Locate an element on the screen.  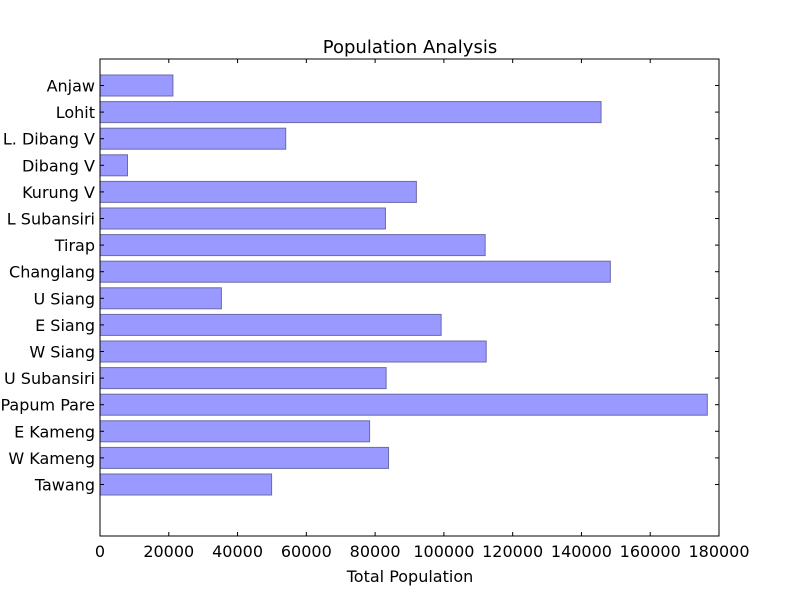
x-tick-label: 20000 is located at coordinates (168, 551).